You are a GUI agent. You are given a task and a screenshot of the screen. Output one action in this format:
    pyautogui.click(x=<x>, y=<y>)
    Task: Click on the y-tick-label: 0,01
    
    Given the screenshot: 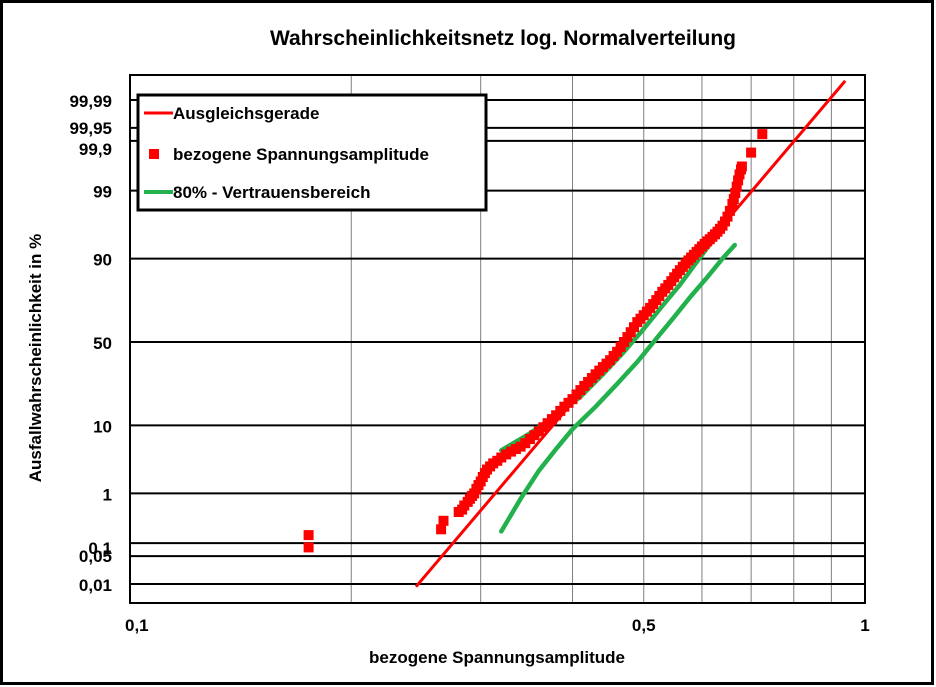 What is the action you would take?
    pyautogui.click(x=95, y=585)
    